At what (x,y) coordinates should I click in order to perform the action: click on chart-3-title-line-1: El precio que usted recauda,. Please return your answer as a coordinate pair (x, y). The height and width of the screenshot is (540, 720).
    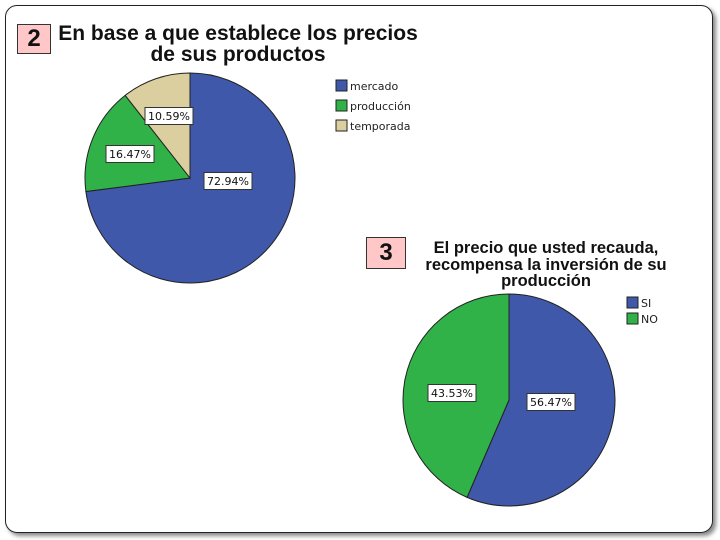
    Looking at the image, I should click on (546, 248).